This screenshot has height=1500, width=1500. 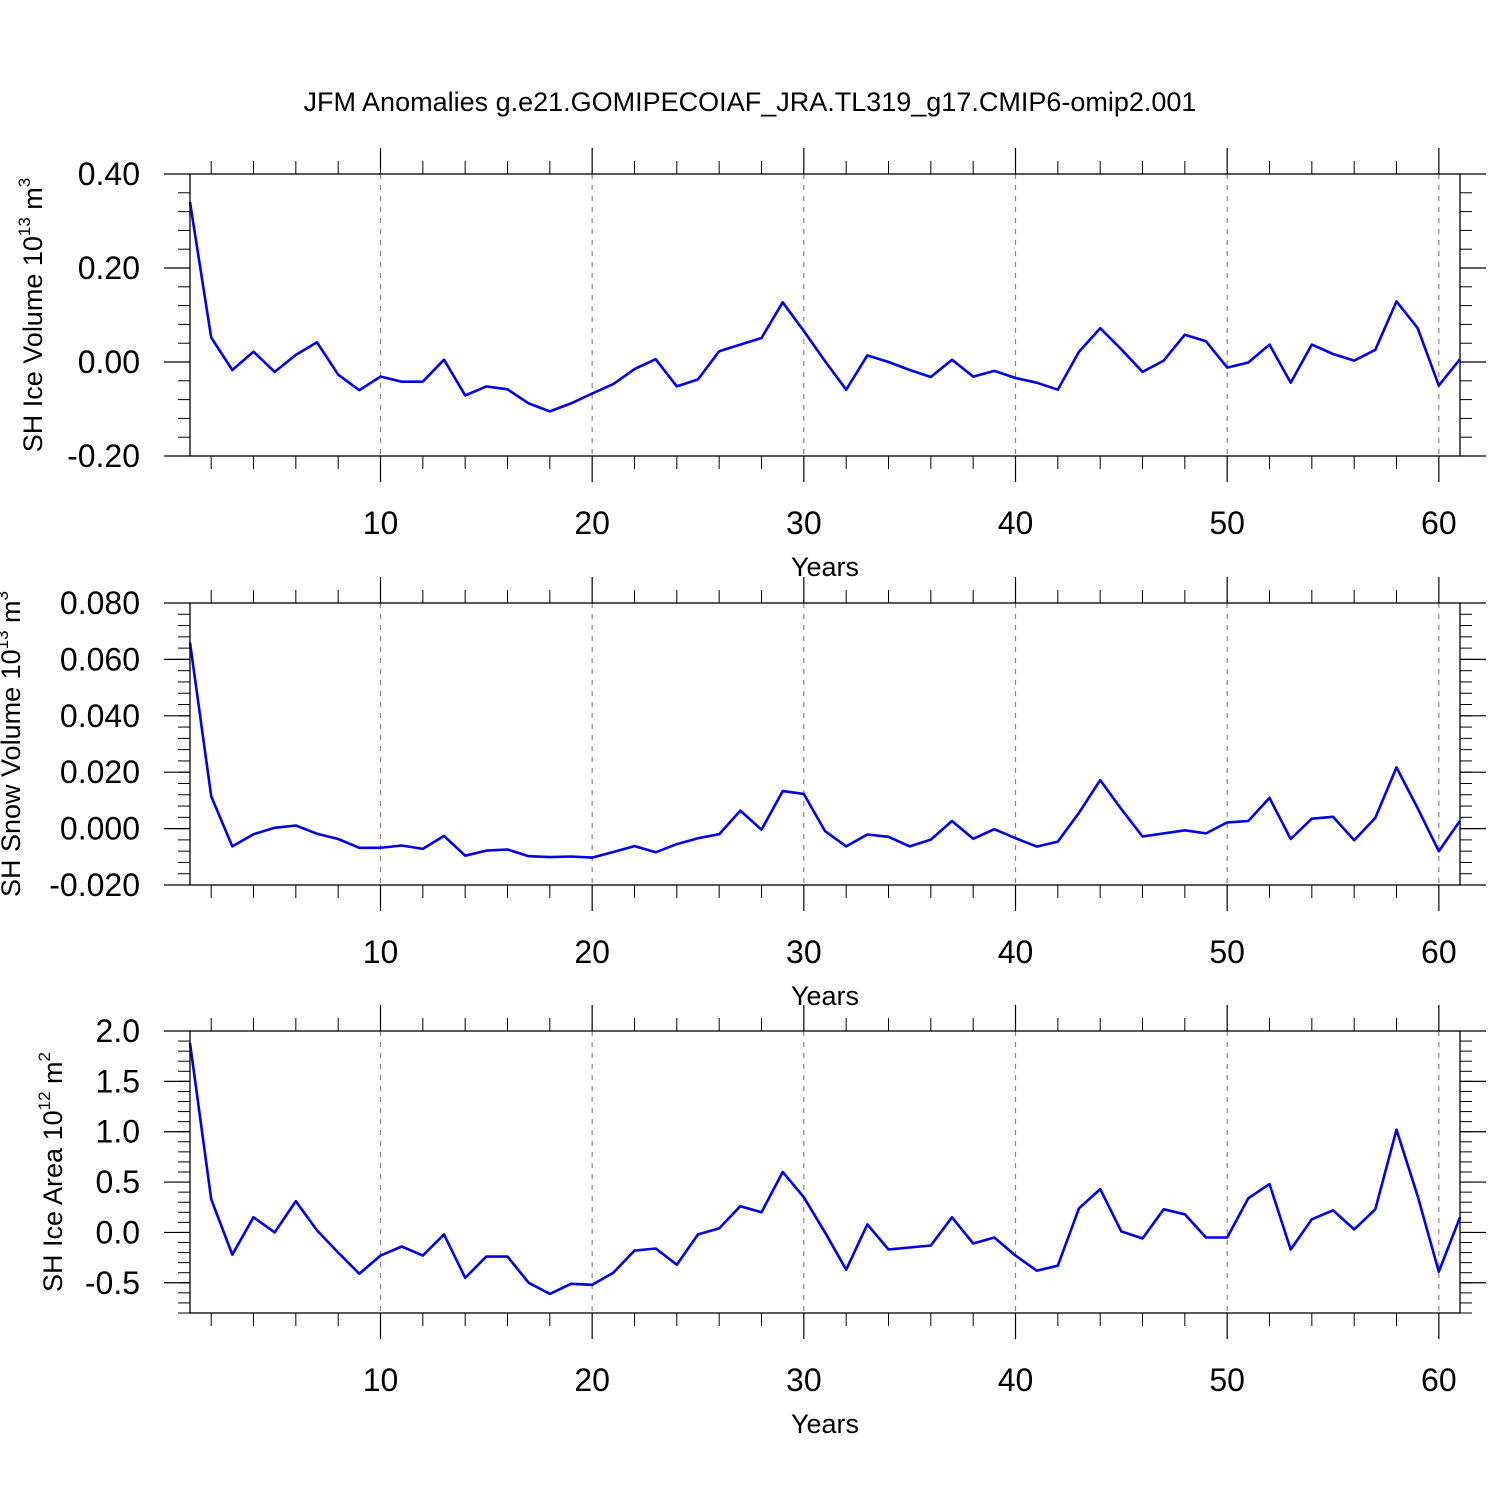 What do you see at coordinates (118, 1031) in the screenshot?
I see `y-tick-label: 2.0` at bounding box center [118, 1031].